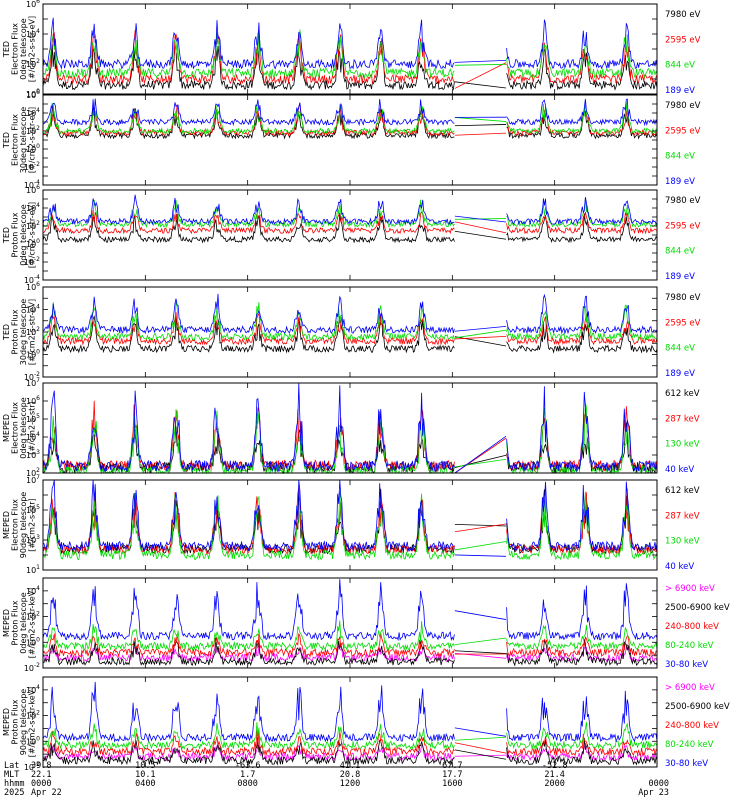 This screenshot has height=800, width=750. I want to click on ytick-label-3--4: 10⁻⁴, so click(32, 279).